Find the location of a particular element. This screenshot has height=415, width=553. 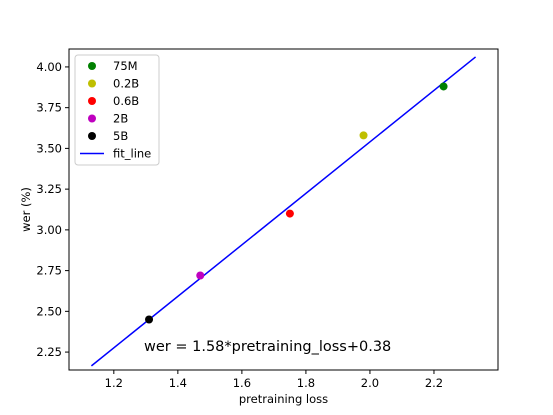

y-tick-label: 2.50 is located at coordinates (49, 311).